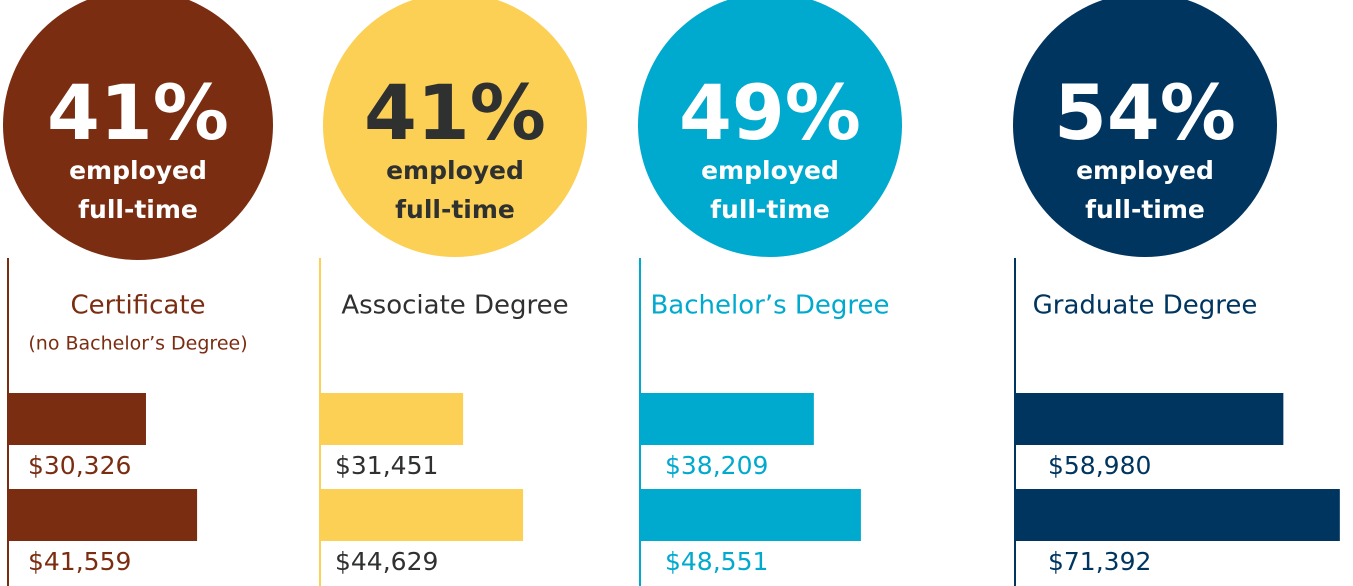 This screenshot has height=586, width=1353. Describe the element at coordinates (137, 344) in the screenshot. I see `degree-subtitle: (no Bachelor’s Degree)` at that location.